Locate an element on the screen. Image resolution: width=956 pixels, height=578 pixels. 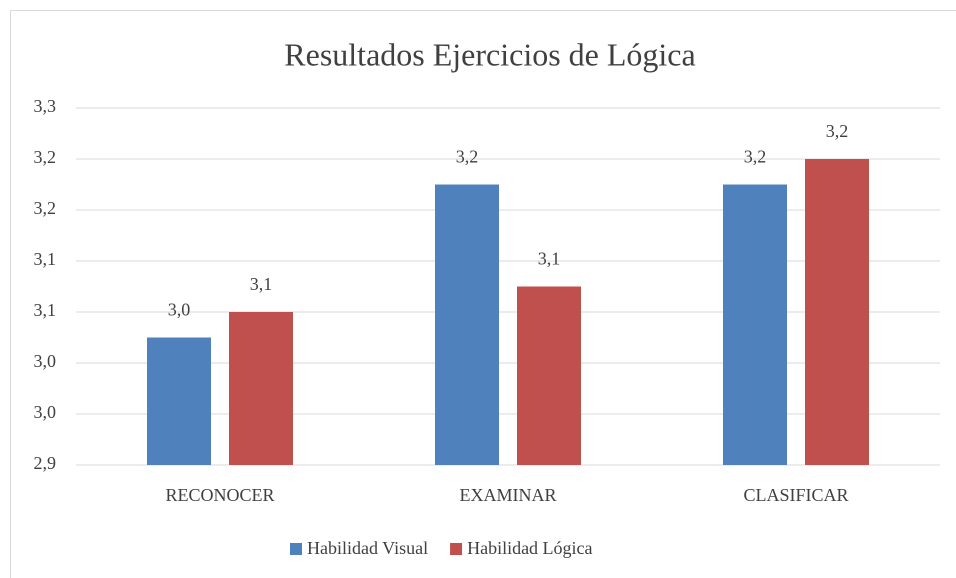
y-tick-label: 2,9 is located at coordinates (45, 463).